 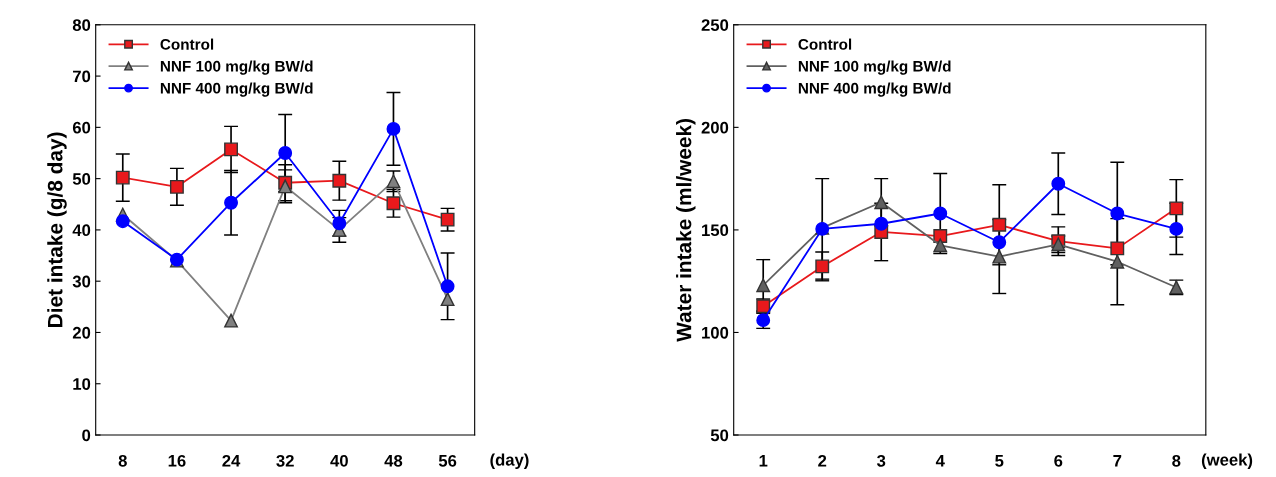 What do you see at coordinates (715, 230) in the screenshot?
I see `y-tick-label: 150` at bounding box center [715, 230].